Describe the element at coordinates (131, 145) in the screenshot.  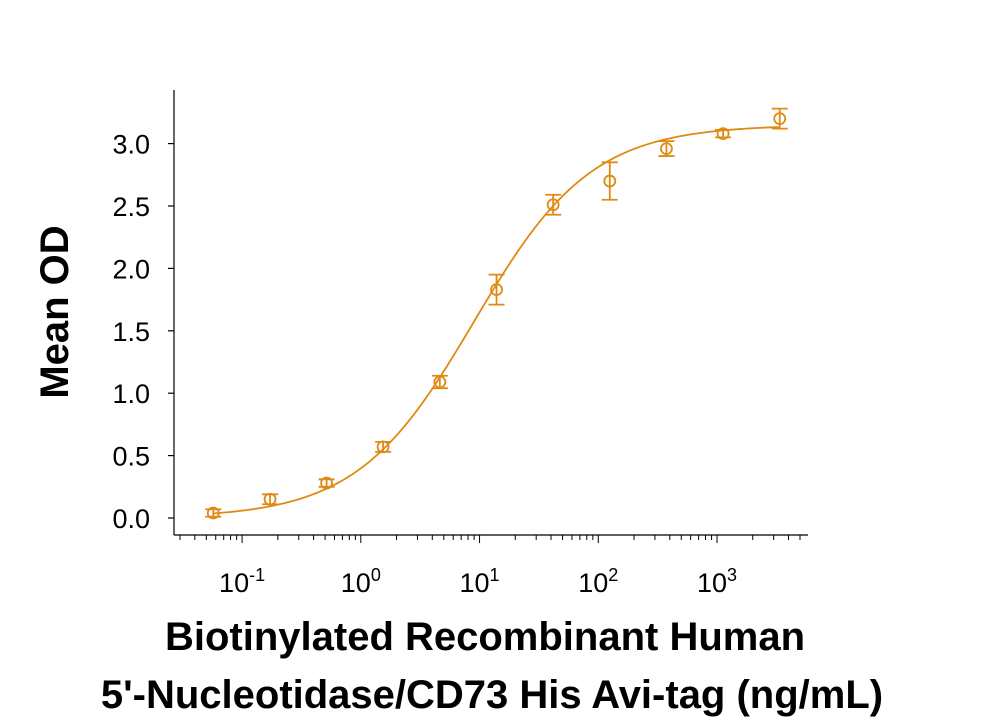
I see `y-tick-label: 3.0` at that location.